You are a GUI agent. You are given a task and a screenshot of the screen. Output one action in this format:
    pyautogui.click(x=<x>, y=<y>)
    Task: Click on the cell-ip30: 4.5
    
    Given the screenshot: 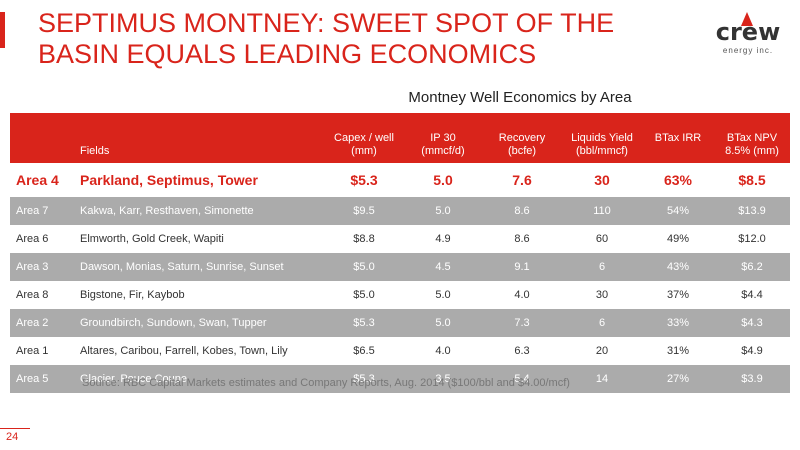 What is the action you would take?
    pyautogui.click(x=443, y=267)
    